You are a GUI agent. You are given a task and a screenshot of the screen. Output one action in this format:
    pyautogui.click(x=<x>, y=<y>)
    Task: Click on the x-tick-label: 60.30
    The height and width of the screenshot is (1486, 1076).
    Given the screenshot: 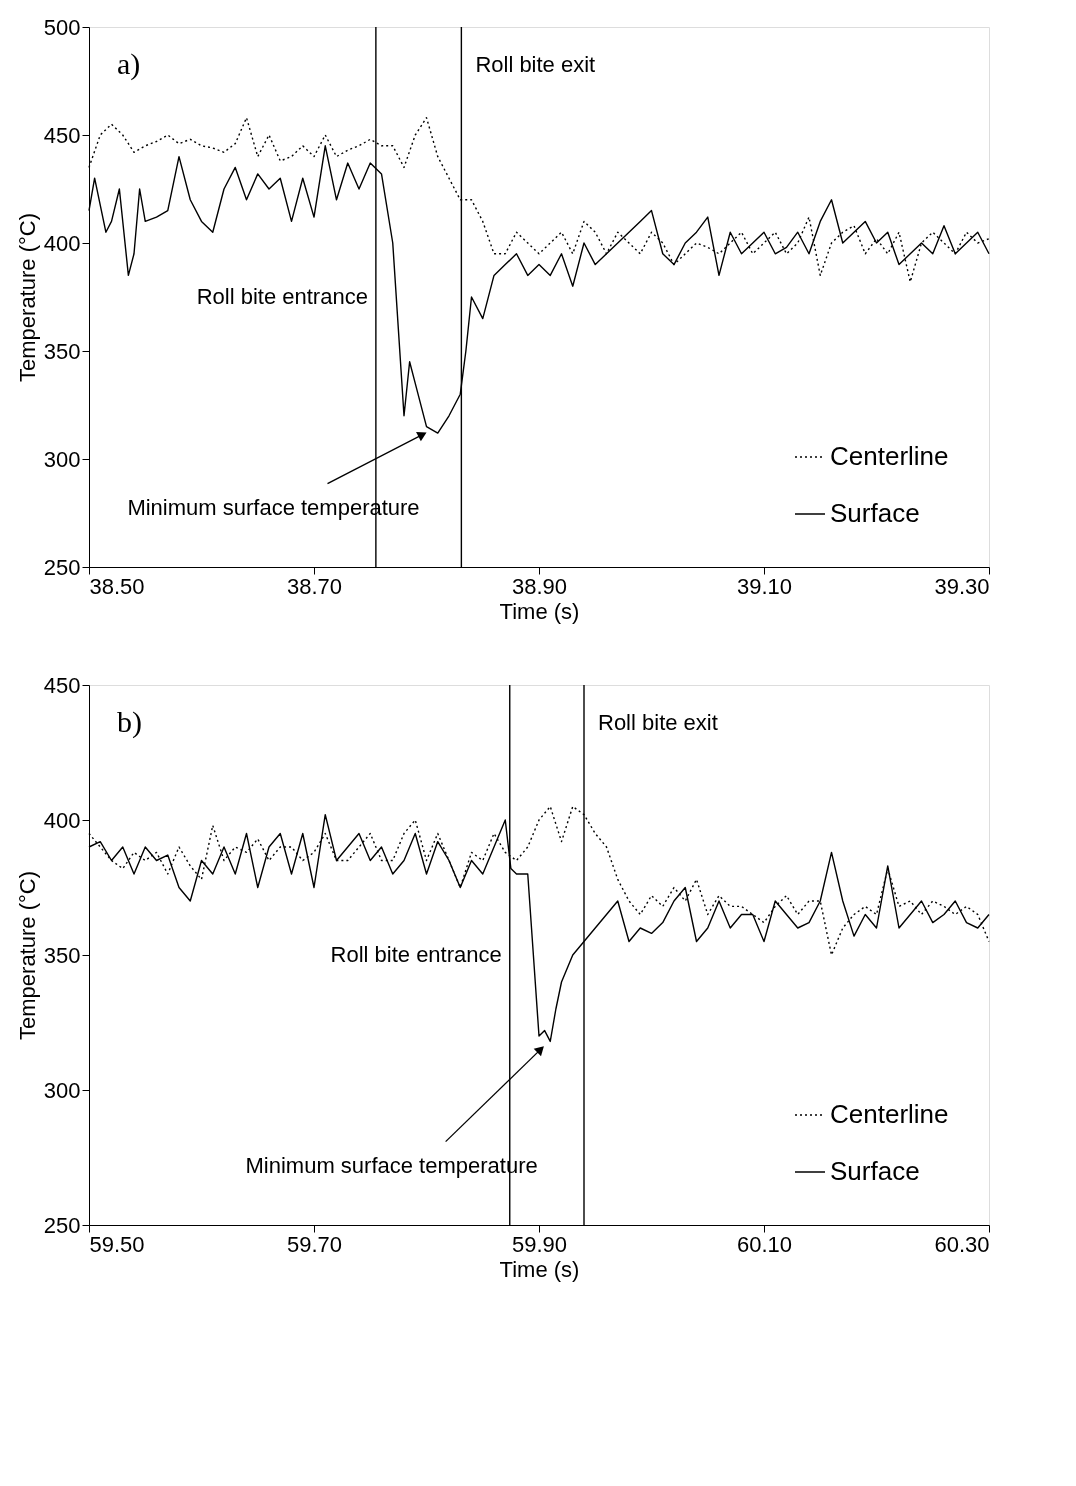 What is the action you would take?
    pyautogui.click(x=962, y=1244)
    